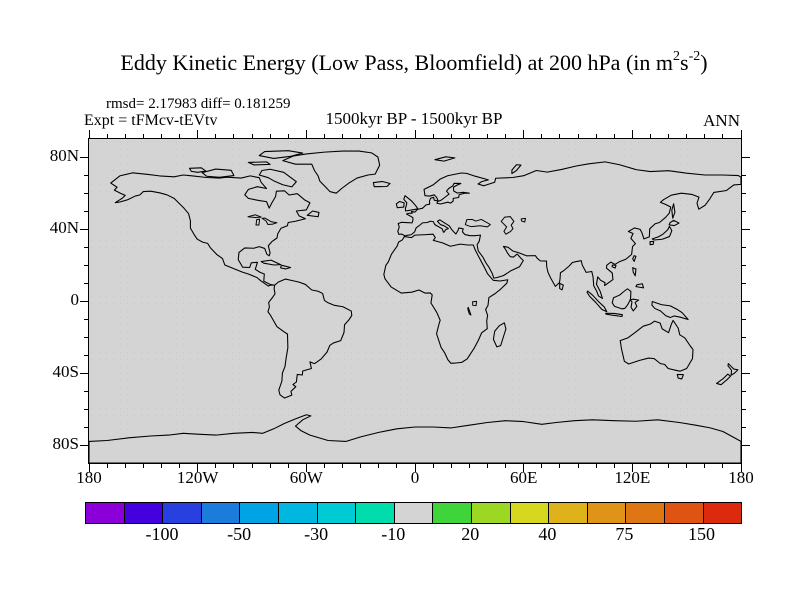 The height and width of the screenshot is (600, 800). I want to click on colorbar-tick-label: -10, so click(393, 534).